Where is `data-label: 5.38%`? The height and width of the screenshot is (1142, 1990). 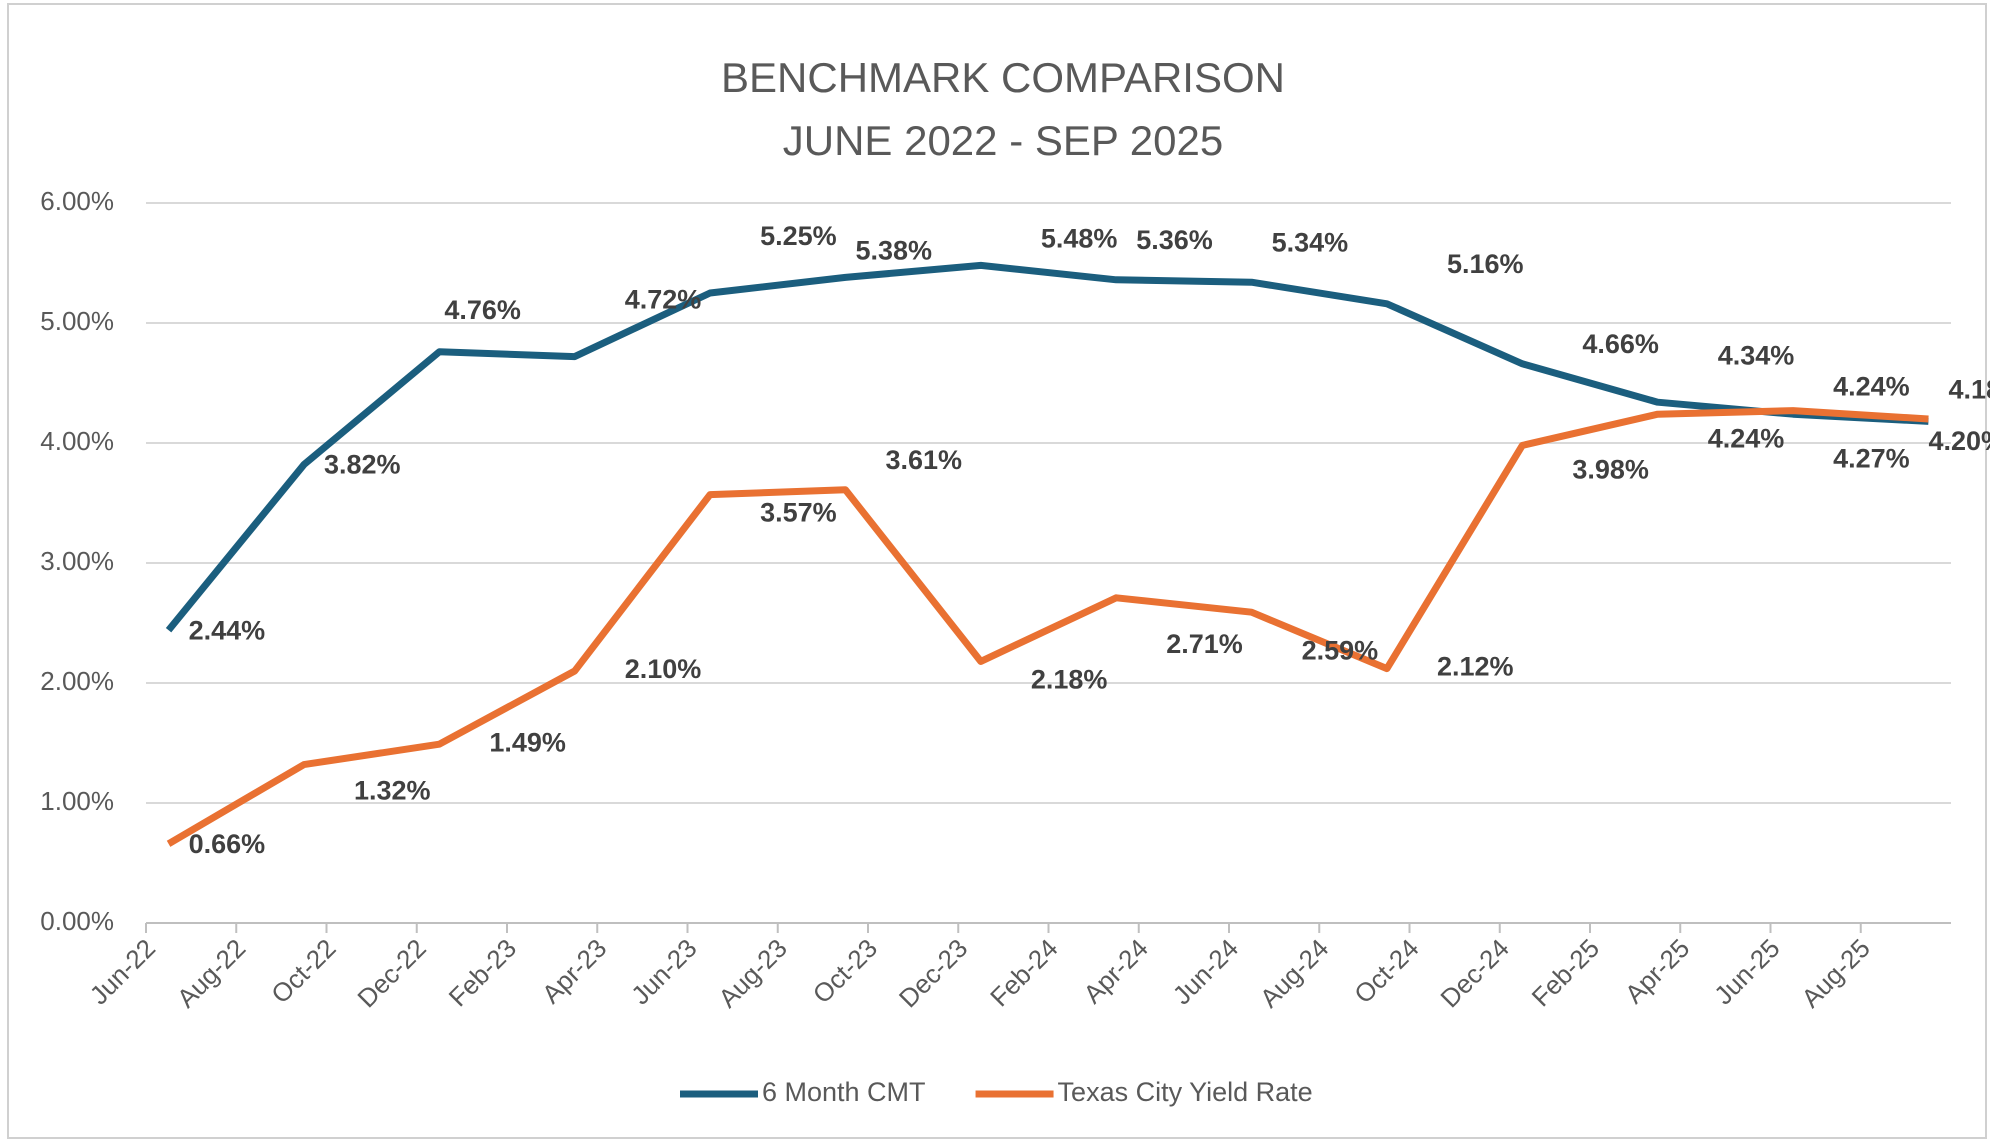 data-label: 5.38% is located at coordinates (893, 251).